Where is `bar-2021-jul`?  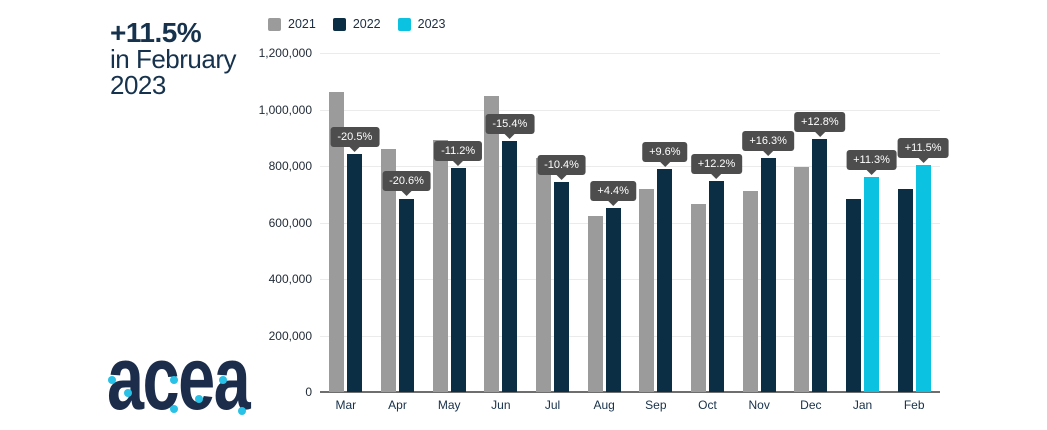 bar-2021-jul is located at coordinates (543, 275).